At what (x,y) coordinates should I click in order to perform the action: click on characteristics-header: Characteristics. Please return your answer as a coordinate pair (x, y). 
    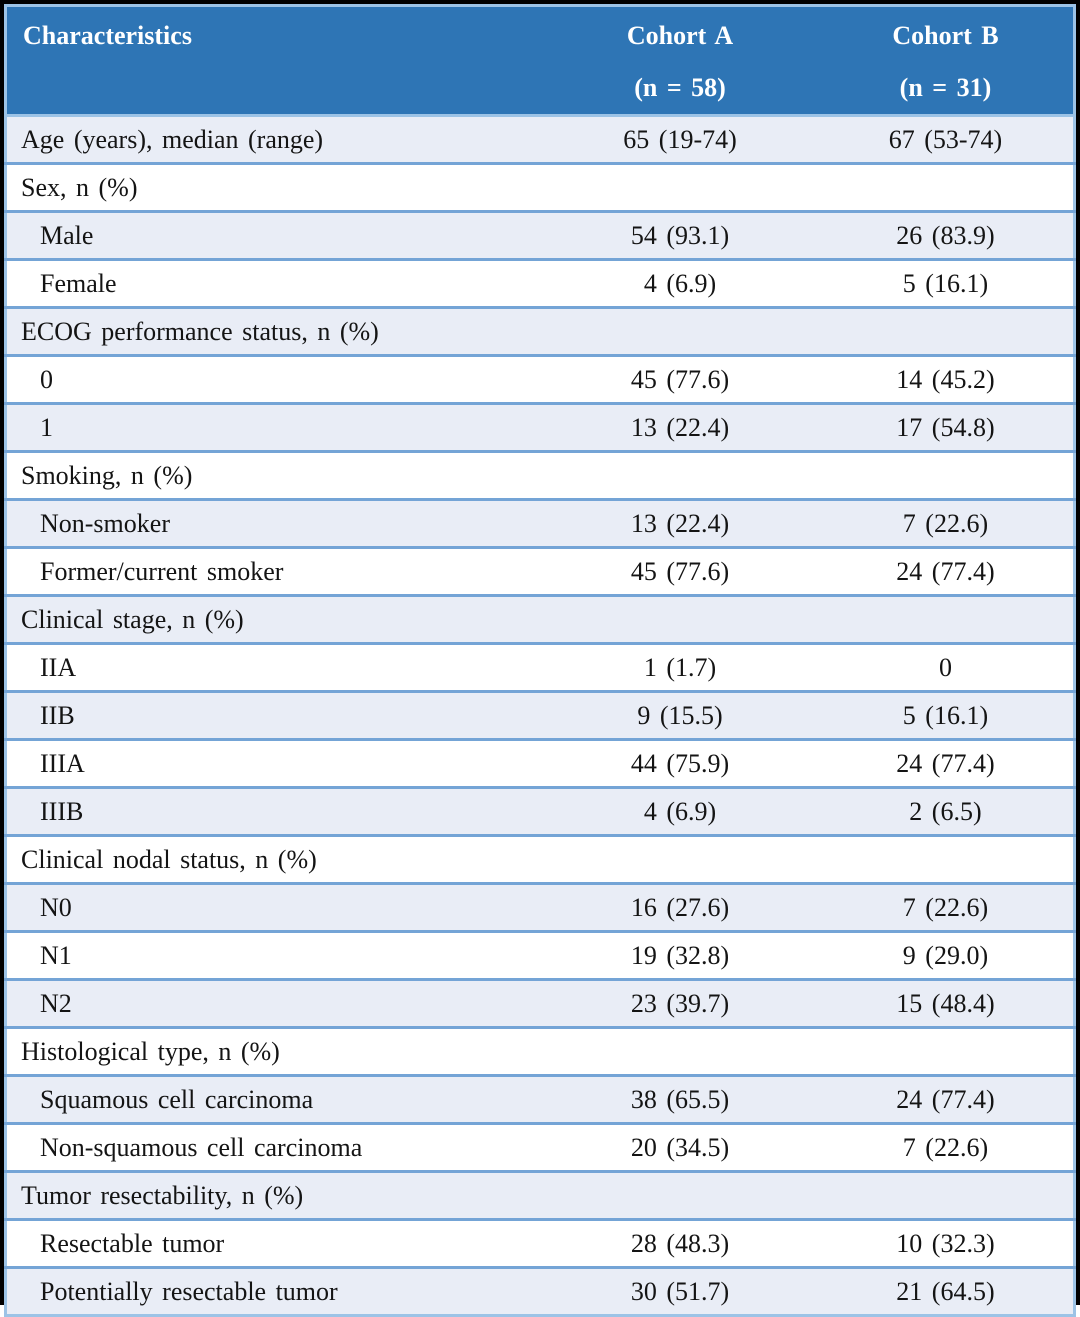
    Looking at the image, I should click on (274, 61).